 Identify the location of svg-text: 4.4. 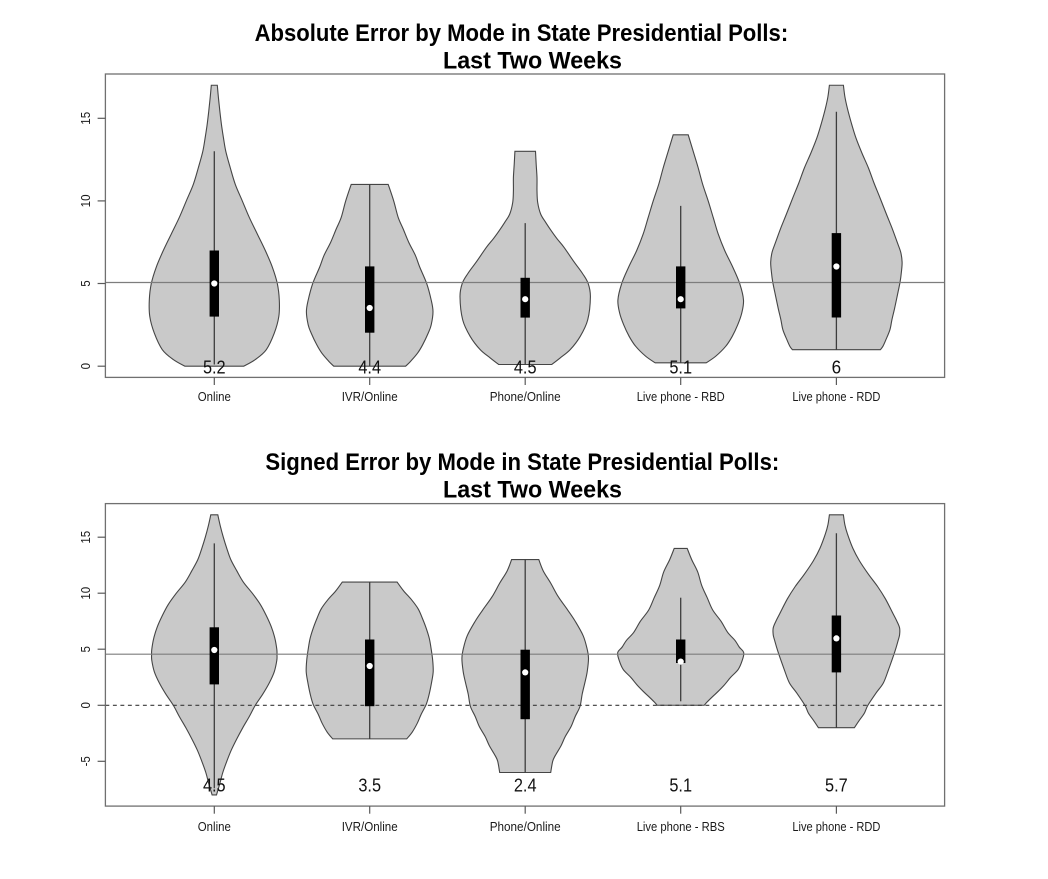
(369, 366).